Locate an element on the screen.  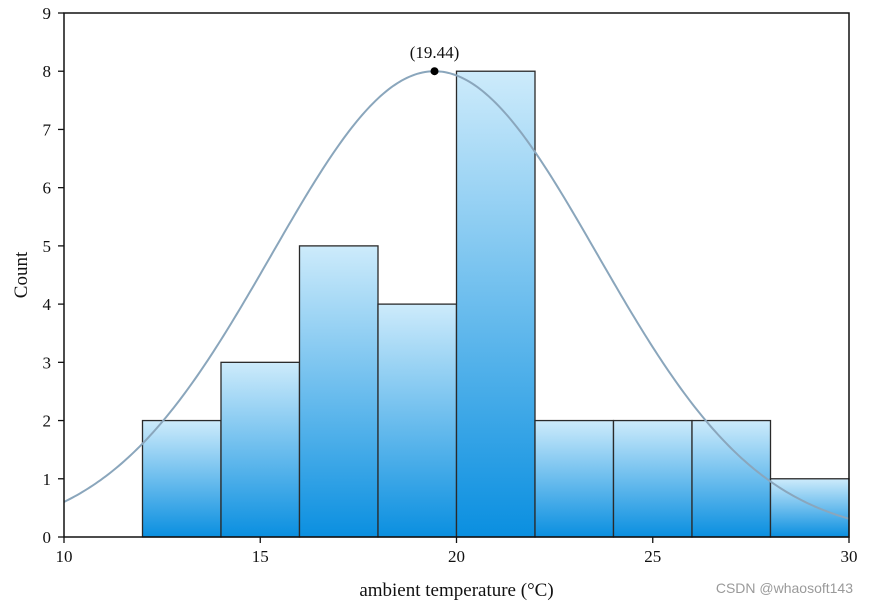
y-tick-label: 8 is located at coordinates (47, 71).